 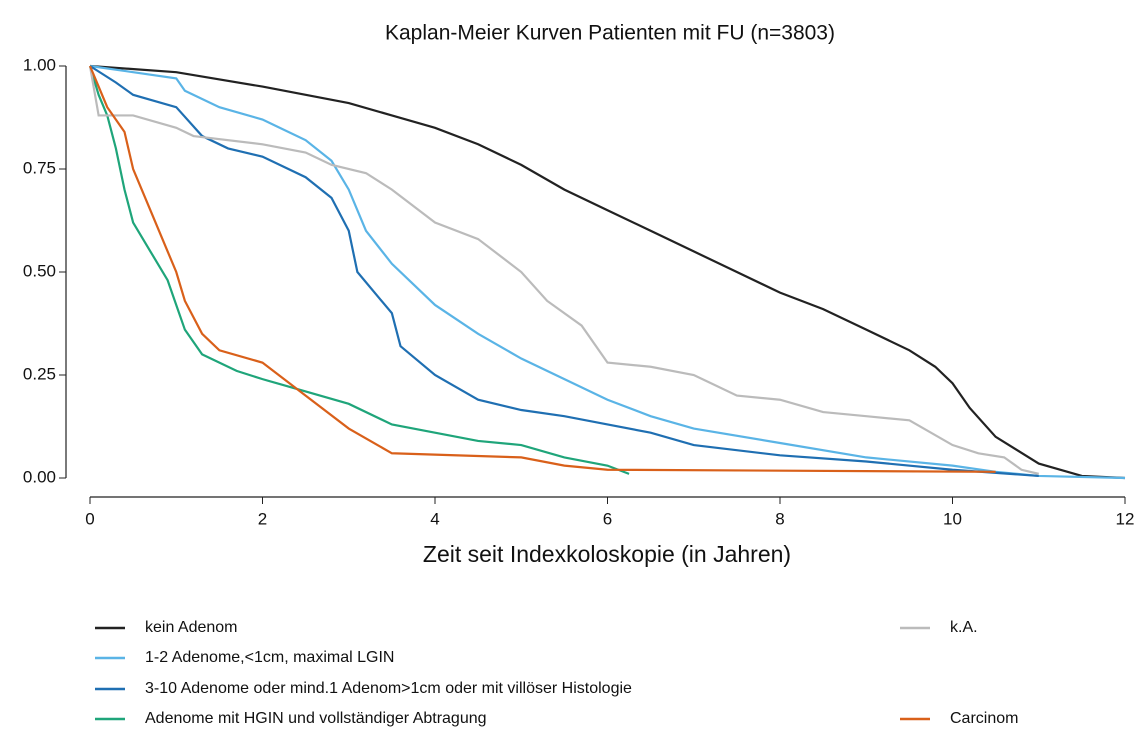 What do you see at coordinates (89, 518) in the screenshot?
I see `x-tick-label: 0` at bounding box center [89, 518].